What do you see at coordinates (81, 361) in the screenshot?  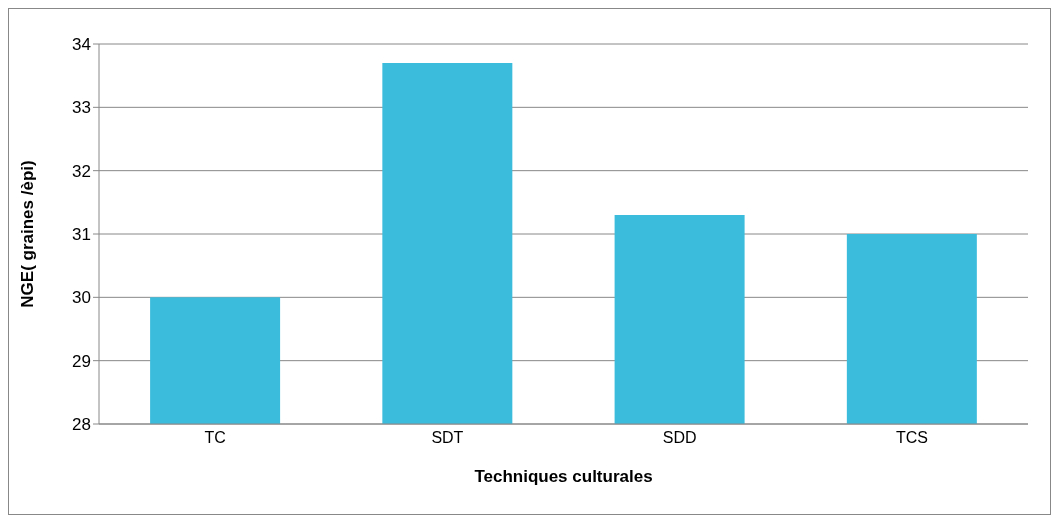 I see `y-tick-label: 29` at bounding box center [81, 361].